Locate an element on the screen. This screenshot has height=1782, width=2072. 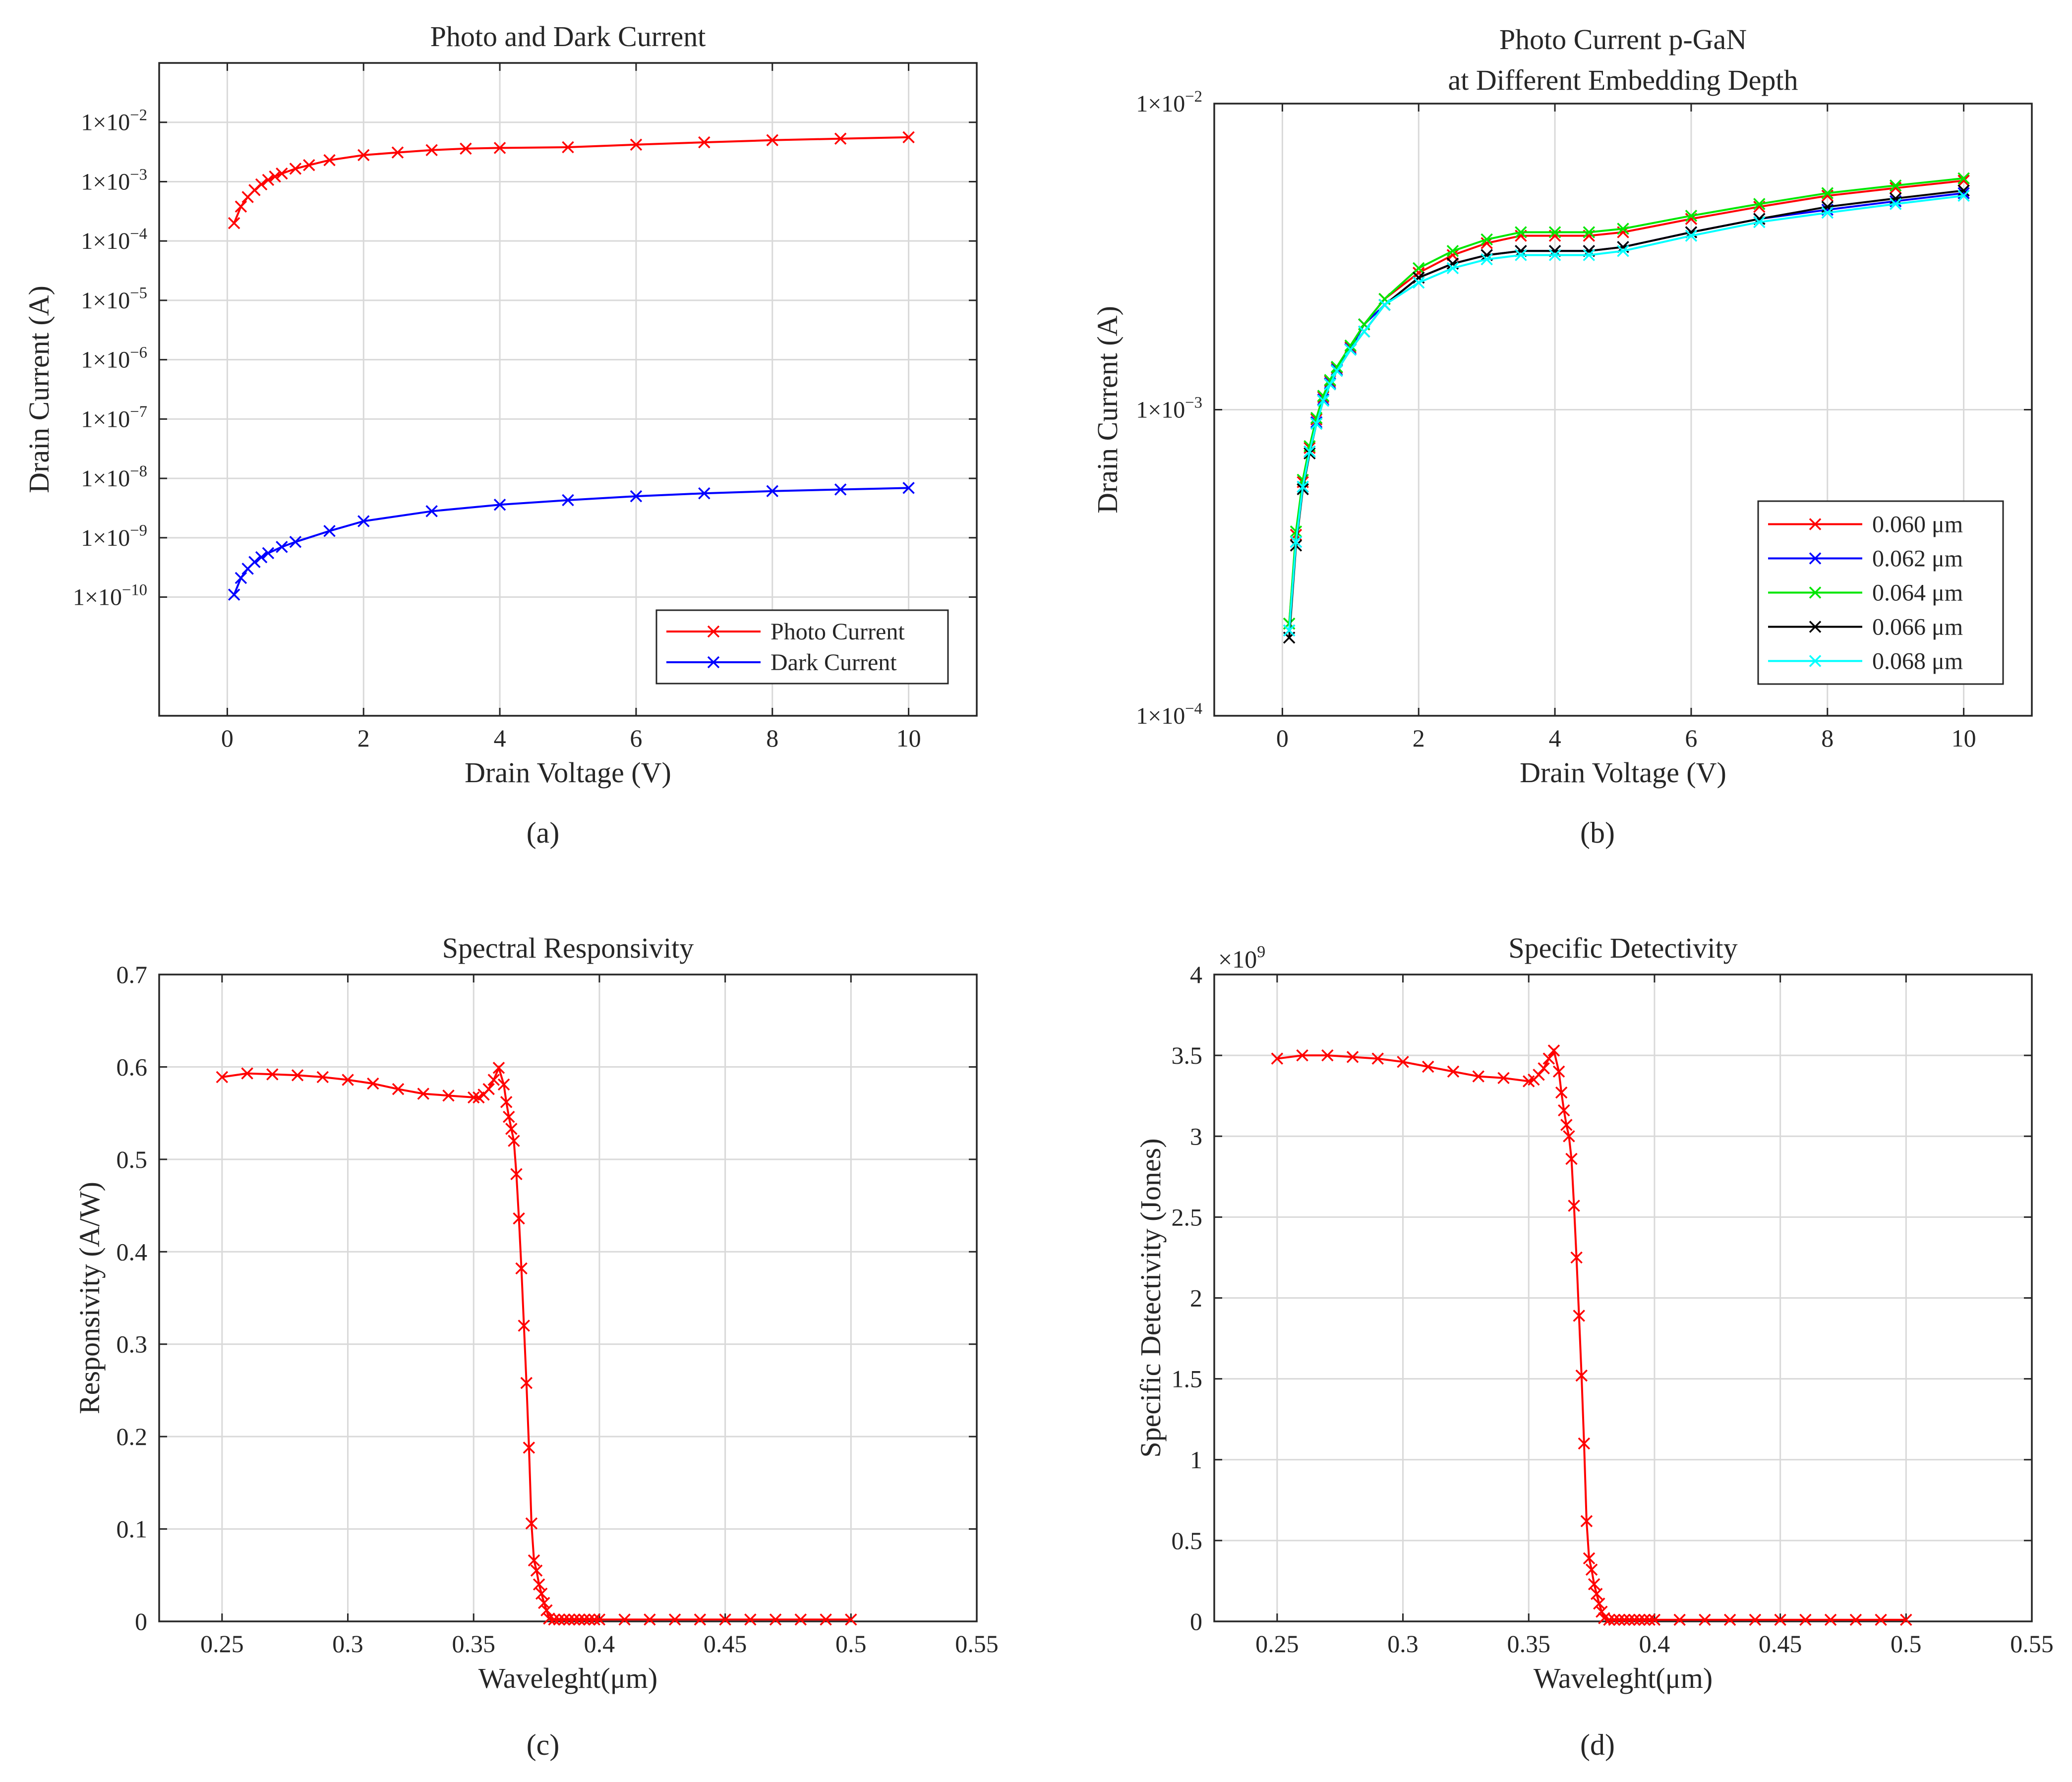
axes-box is located at coordinates (568, 390).